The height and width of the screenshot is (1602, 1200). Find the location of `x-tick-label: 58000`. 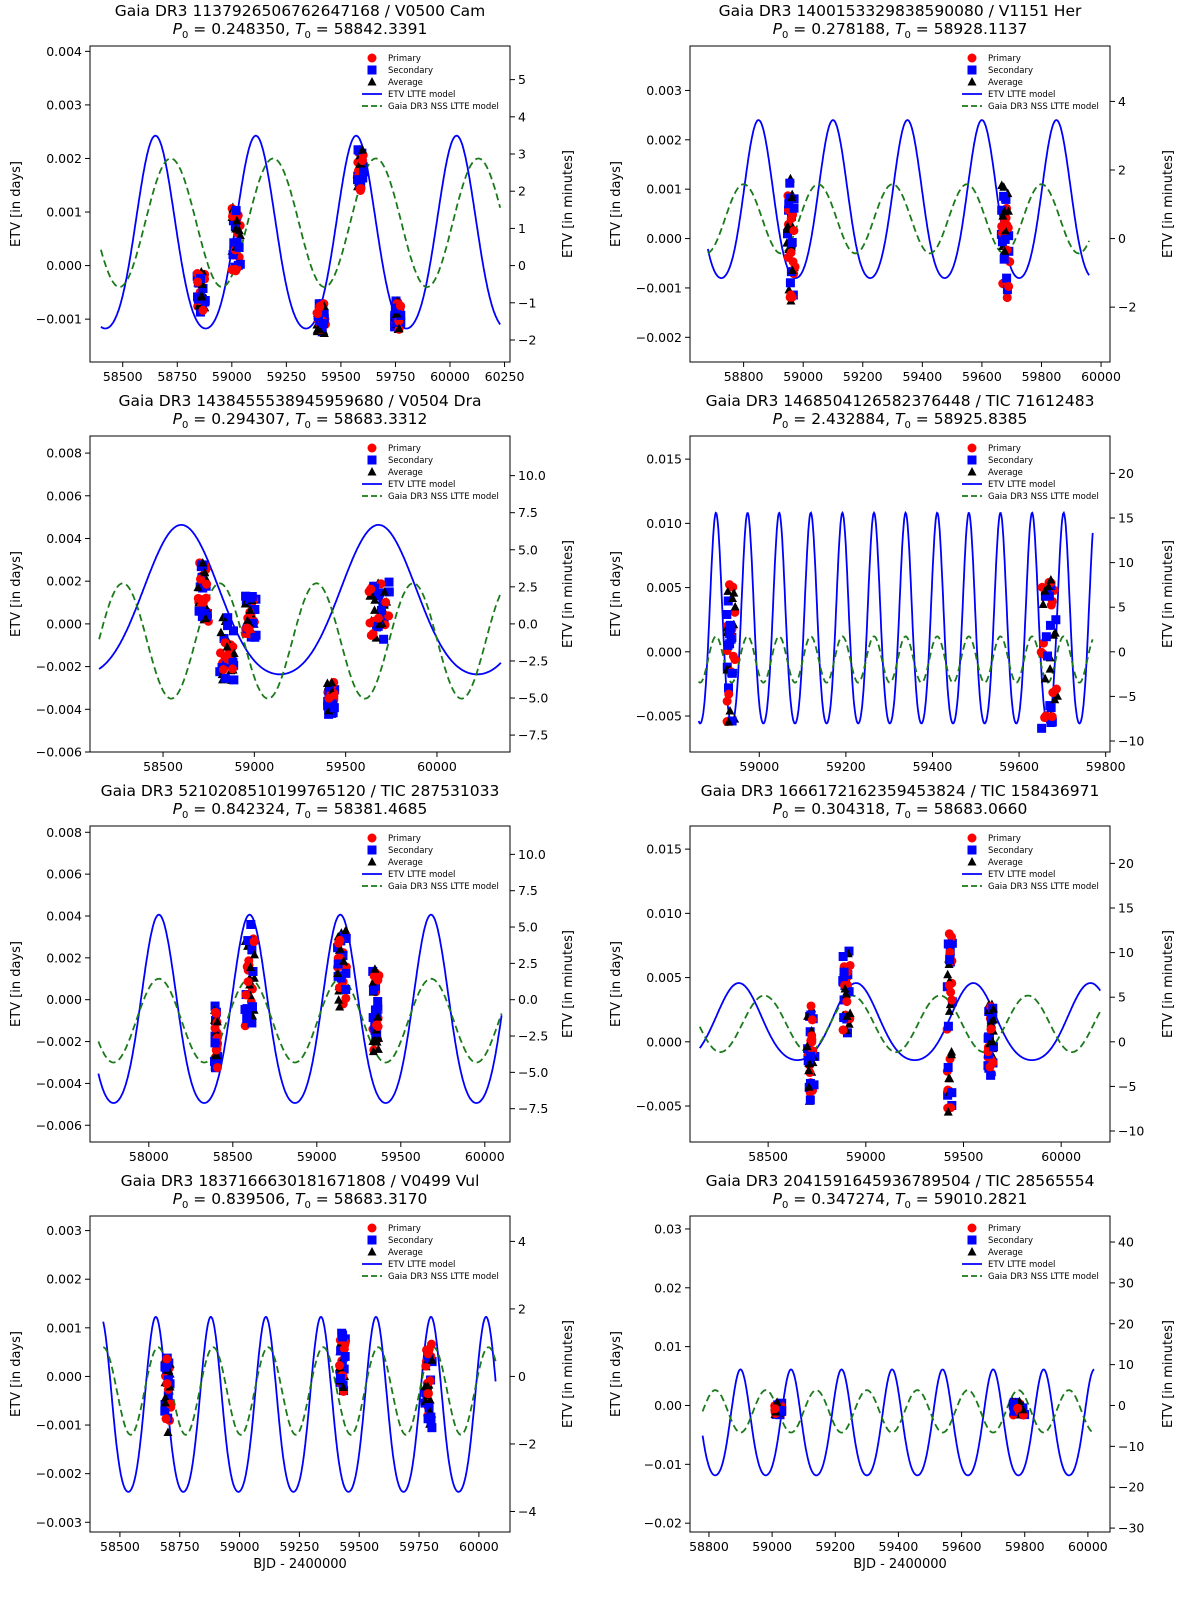

x-tick-label: 58000 is located at coordinates (149, 1156).